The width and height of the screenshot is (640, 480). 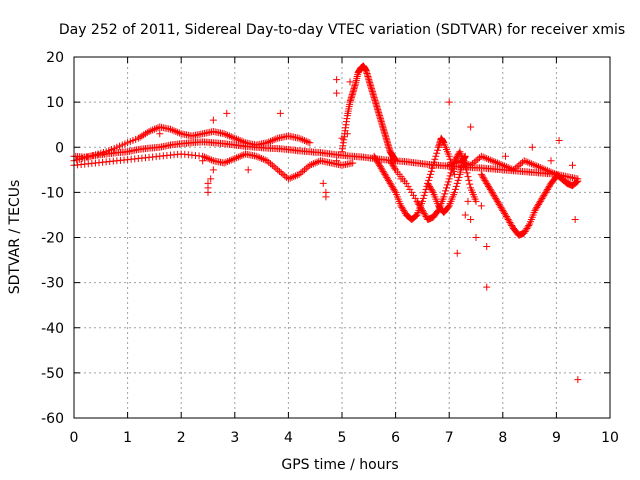 I want to click on y-tick-label: 0, so click(x=59, y=148).